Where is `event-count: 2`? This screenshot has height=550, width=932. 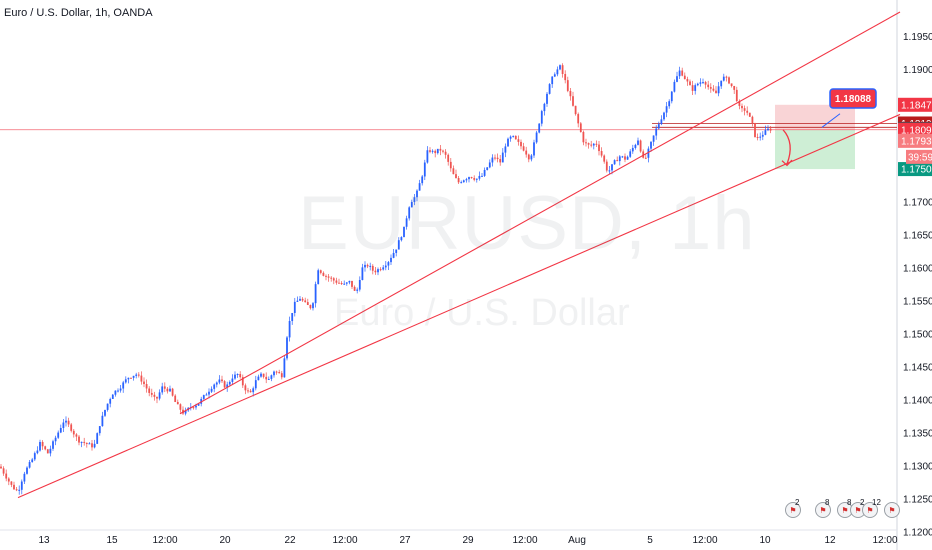
event-count: 2 is located at coordinates (797, 502).